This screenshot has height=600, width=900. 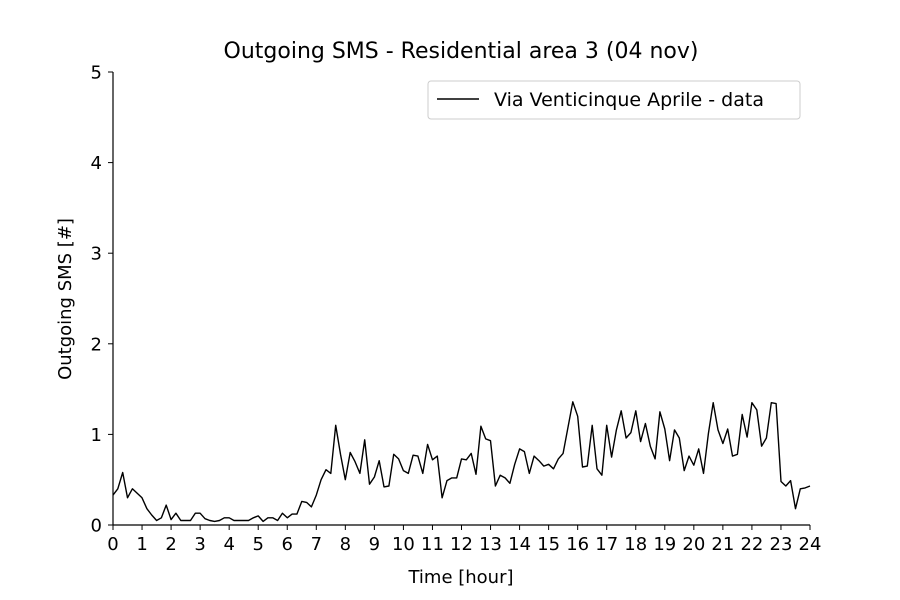 What do you see at coordinates (432, 544) in the screenshot?
I see `x-tick-label: 11` at bounding box center [432, 544].